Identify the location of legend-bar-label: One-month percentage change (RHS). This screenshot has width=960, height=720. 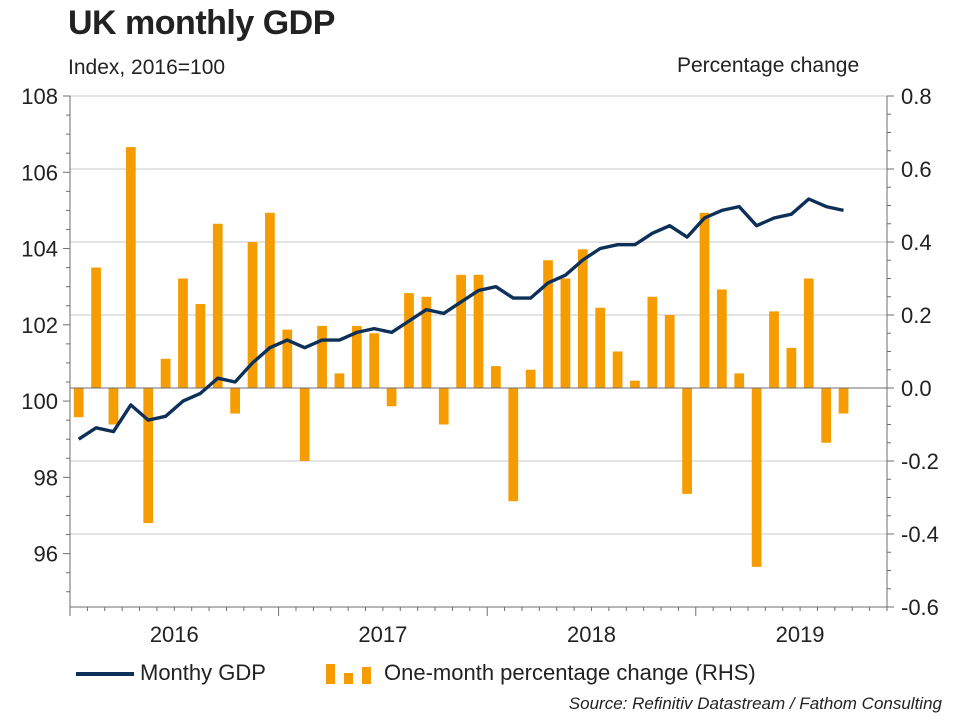
(570, 672).